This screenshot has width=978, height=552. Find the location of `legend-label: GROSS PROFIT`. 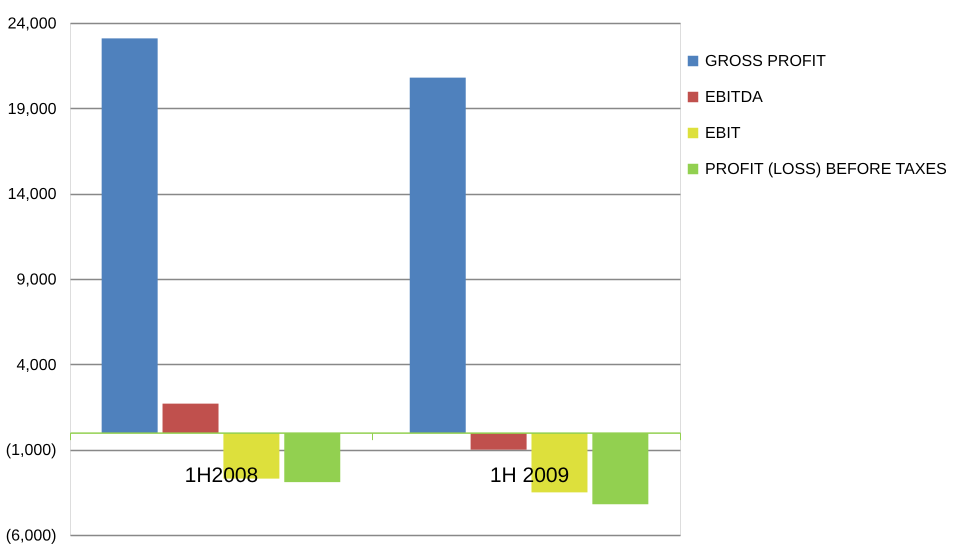

legend-label: GROSS PROFIT is located at coordinates (765, 61).